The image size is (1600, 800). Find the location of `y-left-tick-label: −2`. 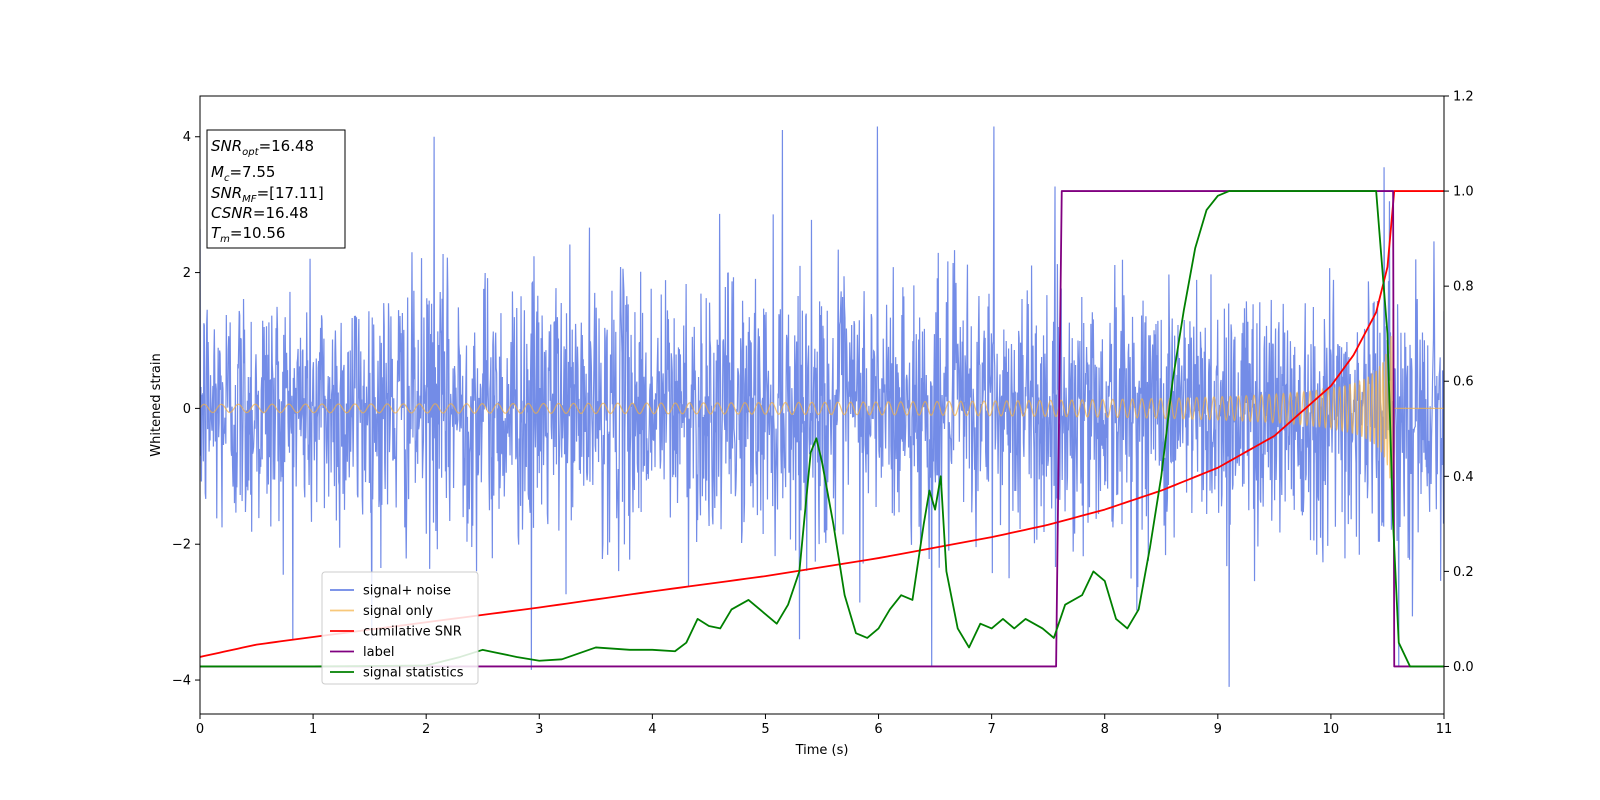

y-left-tick-label: −2 is located at coordinates (181, 545).